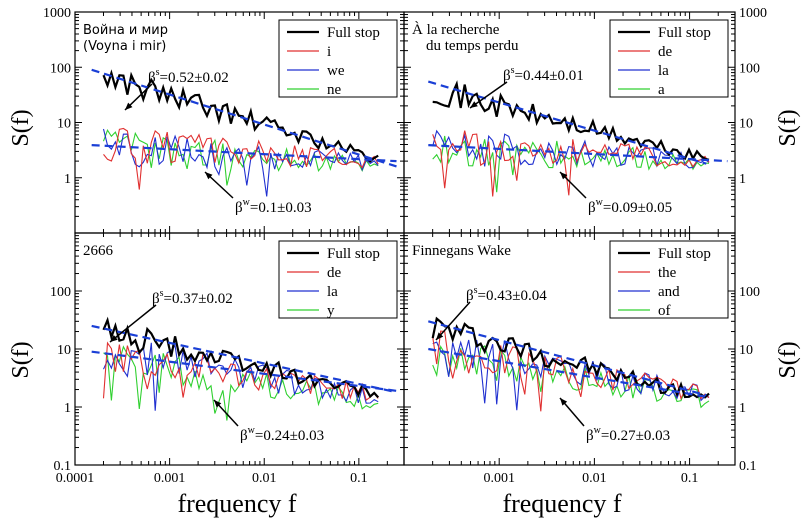 The width and height of the screenshot is (807, 529). Describe the element at coordinates (788, 127) in the screenshot. I see `y-axis-label-top-right: S(f)` at that location.